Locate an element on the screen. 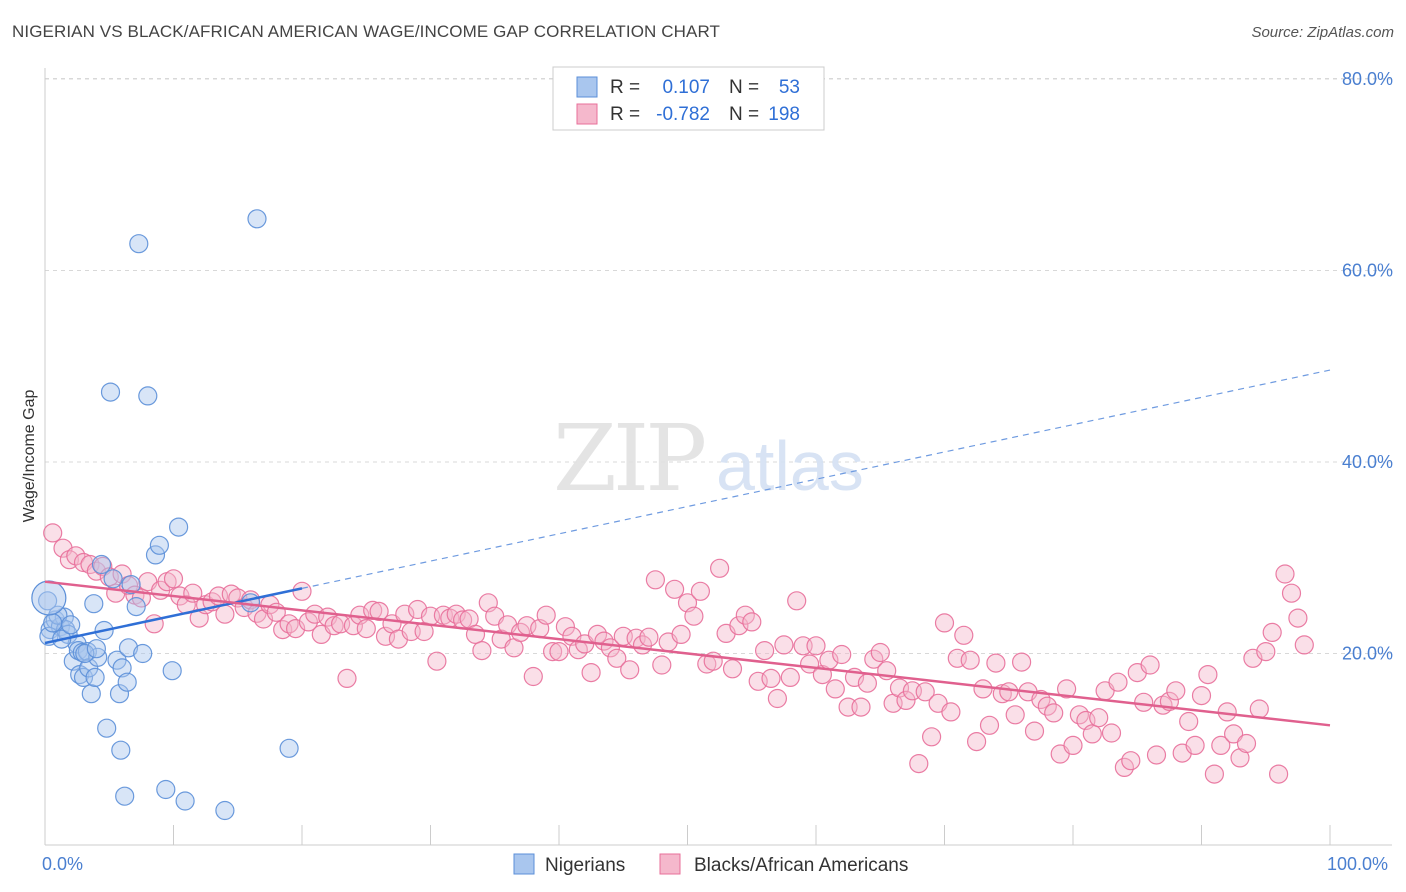 This screenshot has height=892, width=1406. legend-r-value-2: -0.782 is located at coordinates (683, 114).